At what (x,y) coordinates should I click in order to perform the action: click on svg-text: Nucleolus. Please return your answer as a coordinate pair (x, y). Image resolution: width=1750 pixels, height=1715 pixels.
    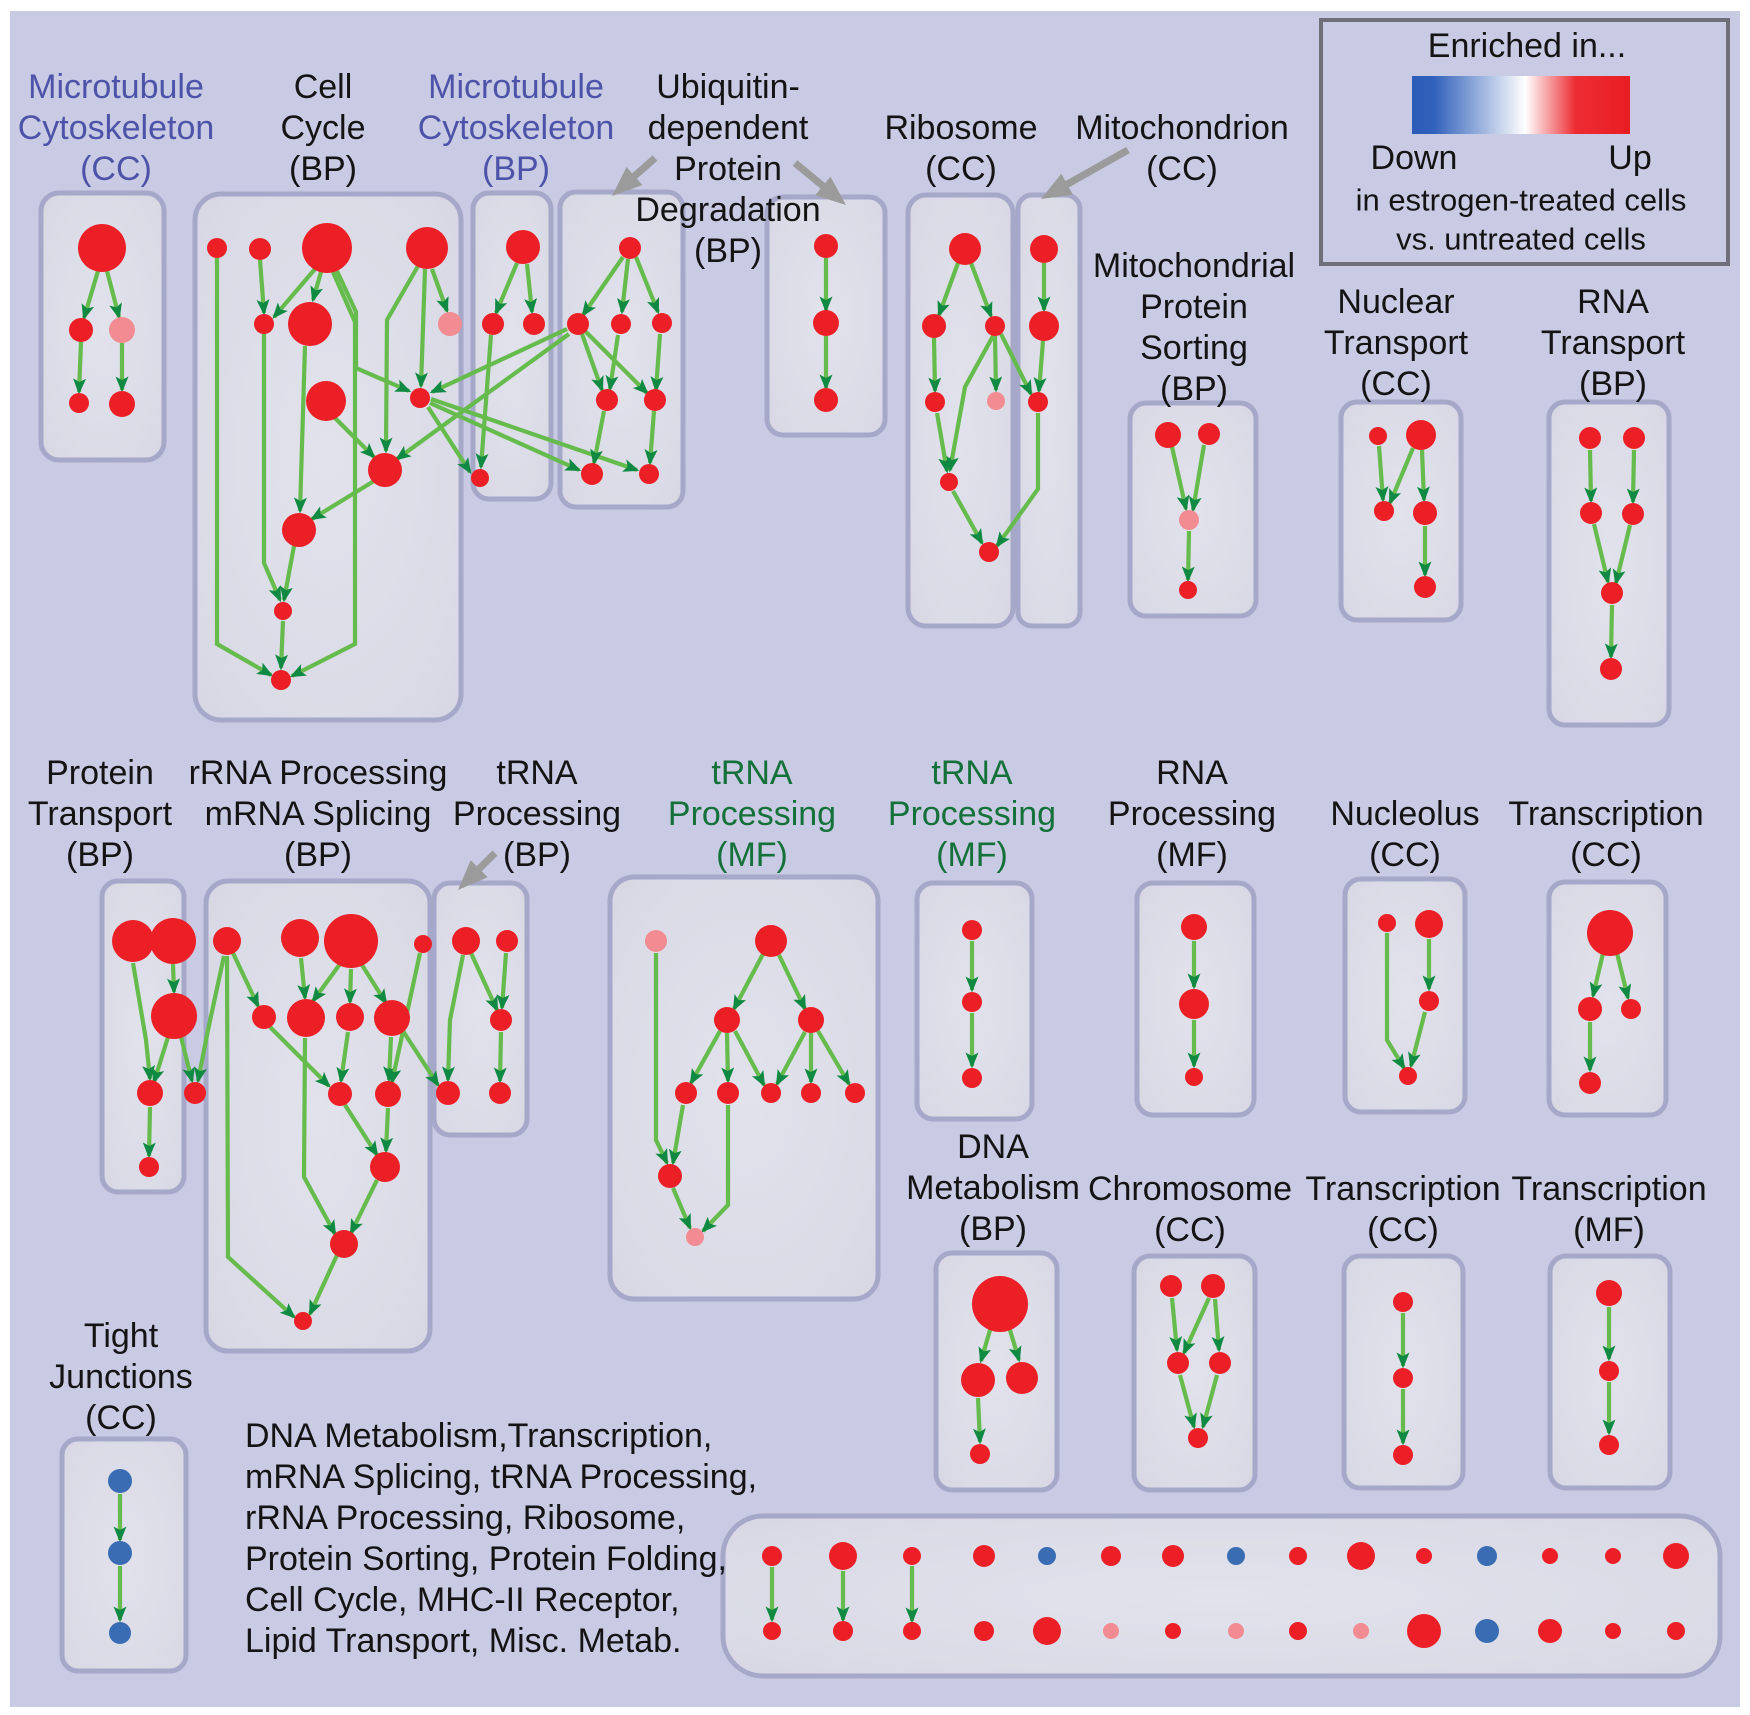
    Looking at the image, I should click on (1404, 814).